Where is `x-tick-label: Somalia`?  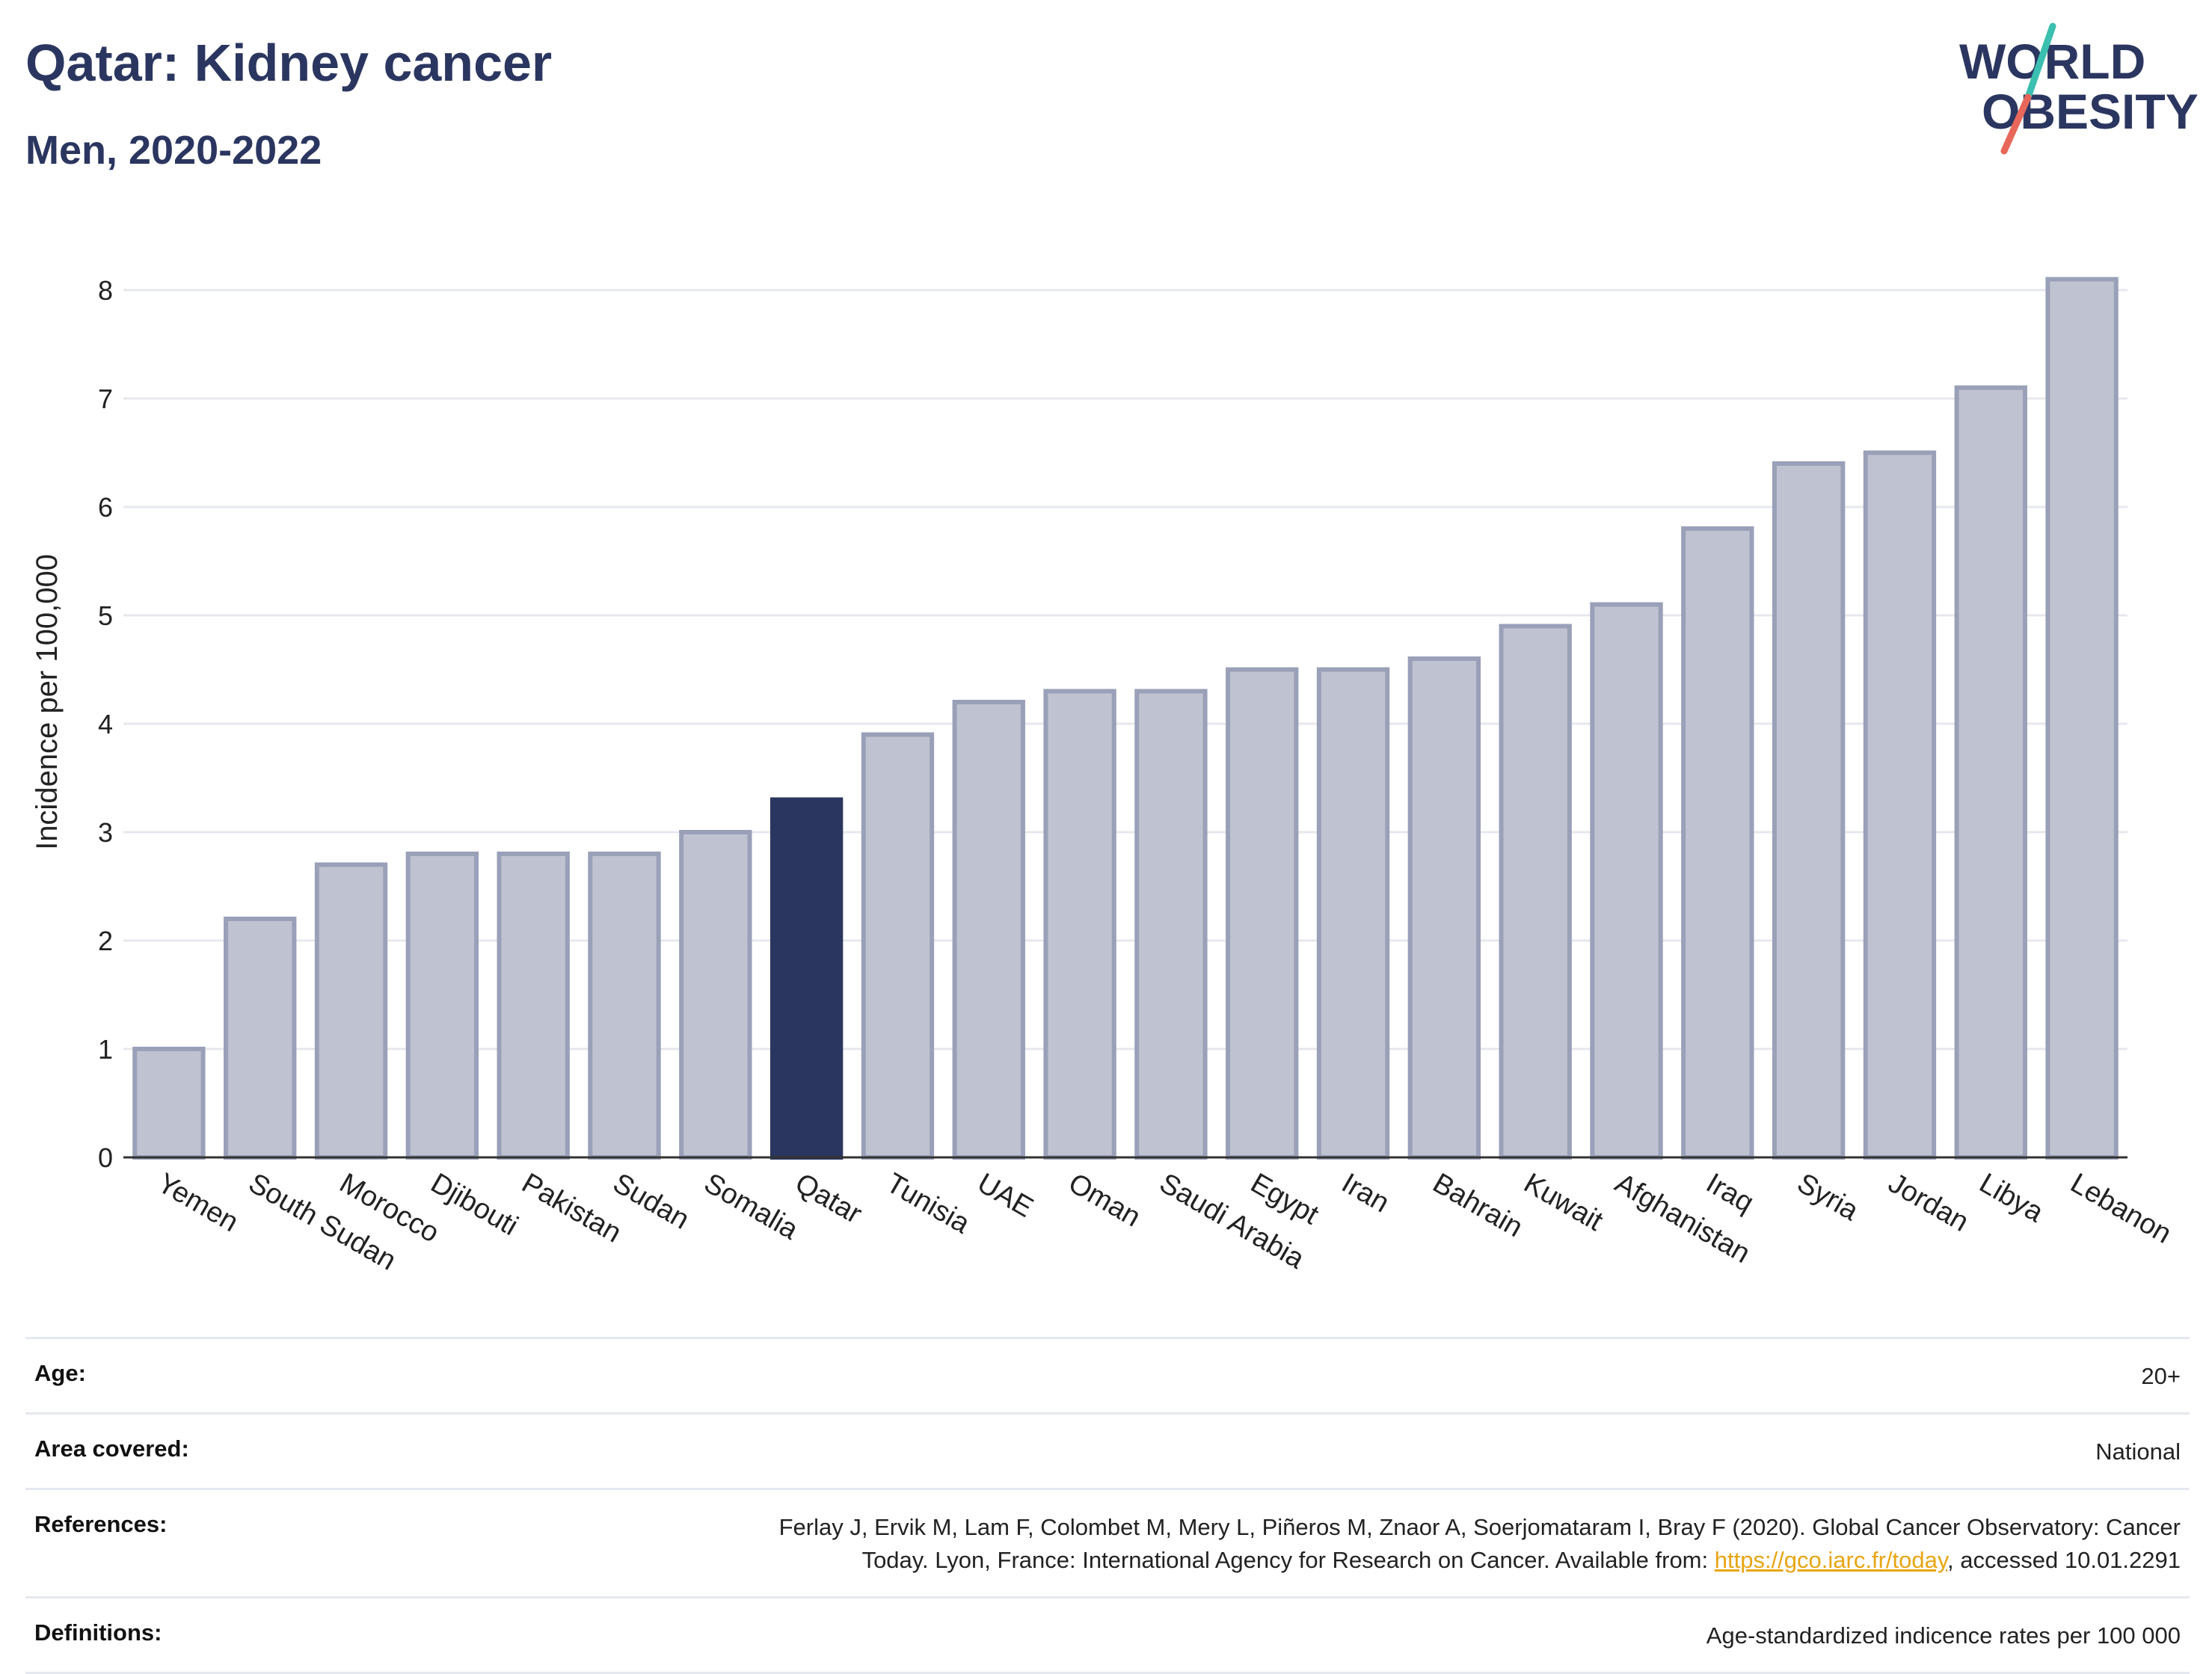
x-tick-label: Somalia is located at coordinates (751, 1207).